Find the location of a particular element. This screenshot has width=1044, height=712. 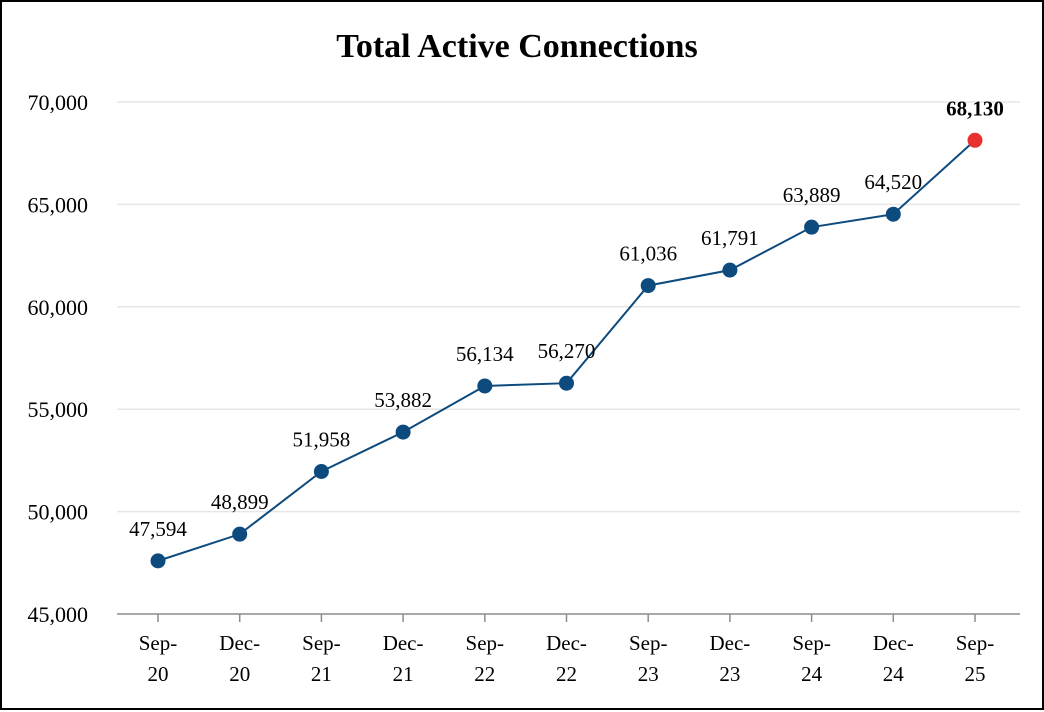

x-tick-label: Dec-20 is located at coordinates (239, 658).